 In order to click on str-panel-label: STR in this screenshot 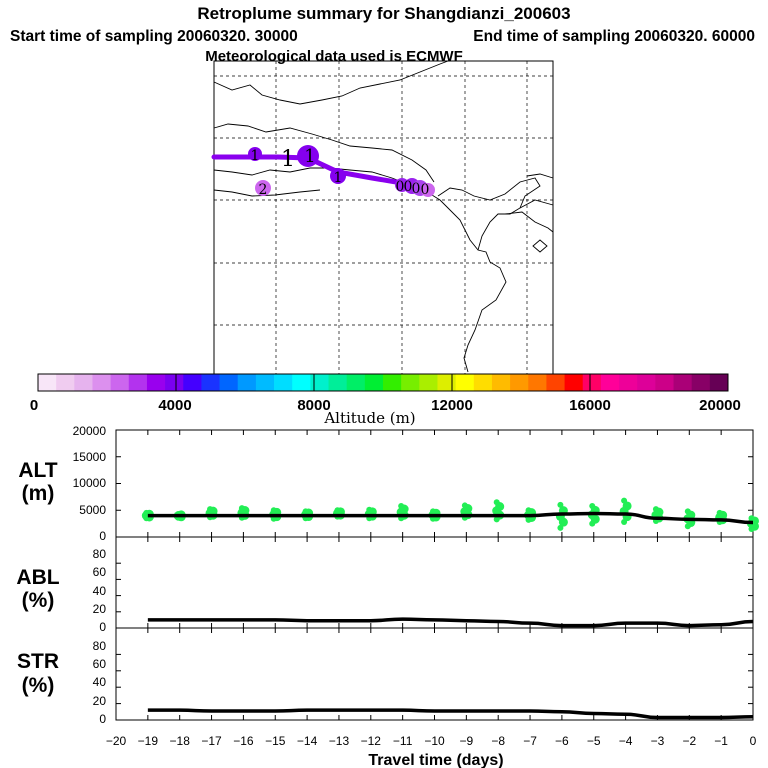, I will do `click(38, 661)`.